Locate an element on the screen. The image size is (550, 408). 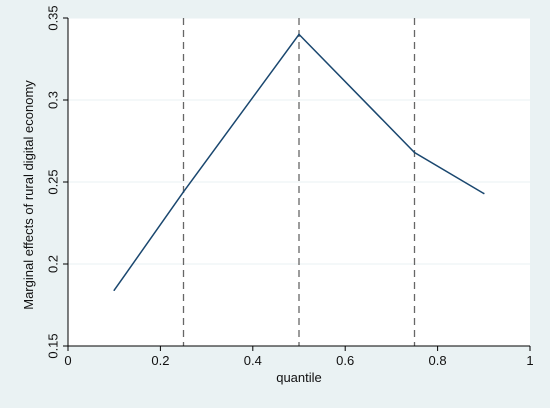
x-tick-label-0: 0 is located at coordinates (67, 360).